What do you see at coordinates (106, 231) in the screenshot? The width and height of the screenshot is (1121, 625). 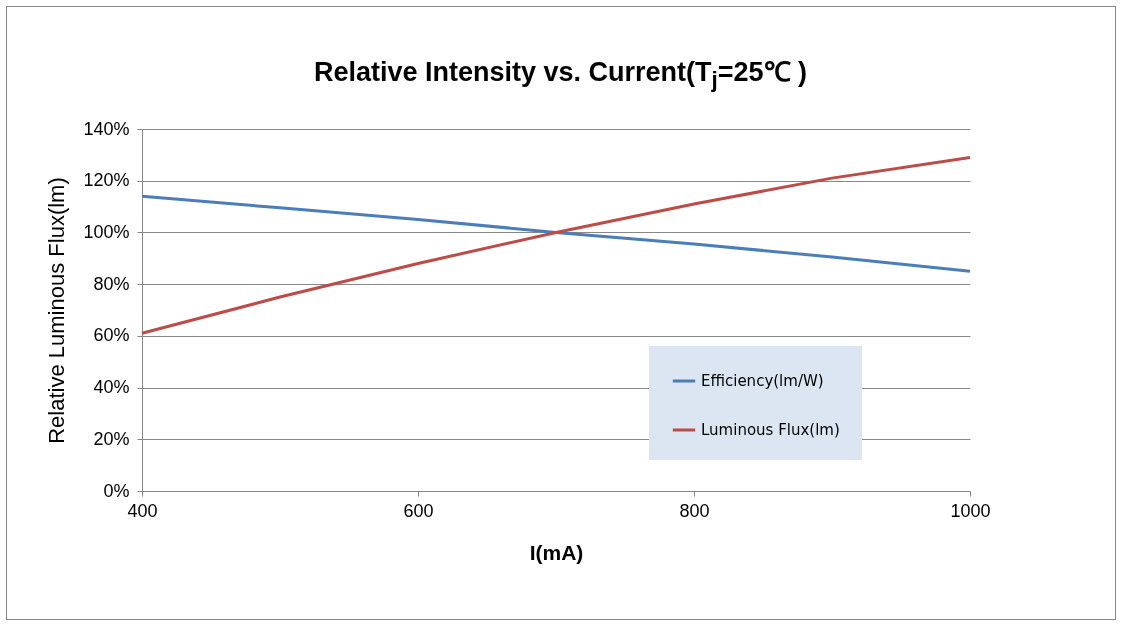 I see `y-tick-label: 100%` at bounding box center [106, 231].